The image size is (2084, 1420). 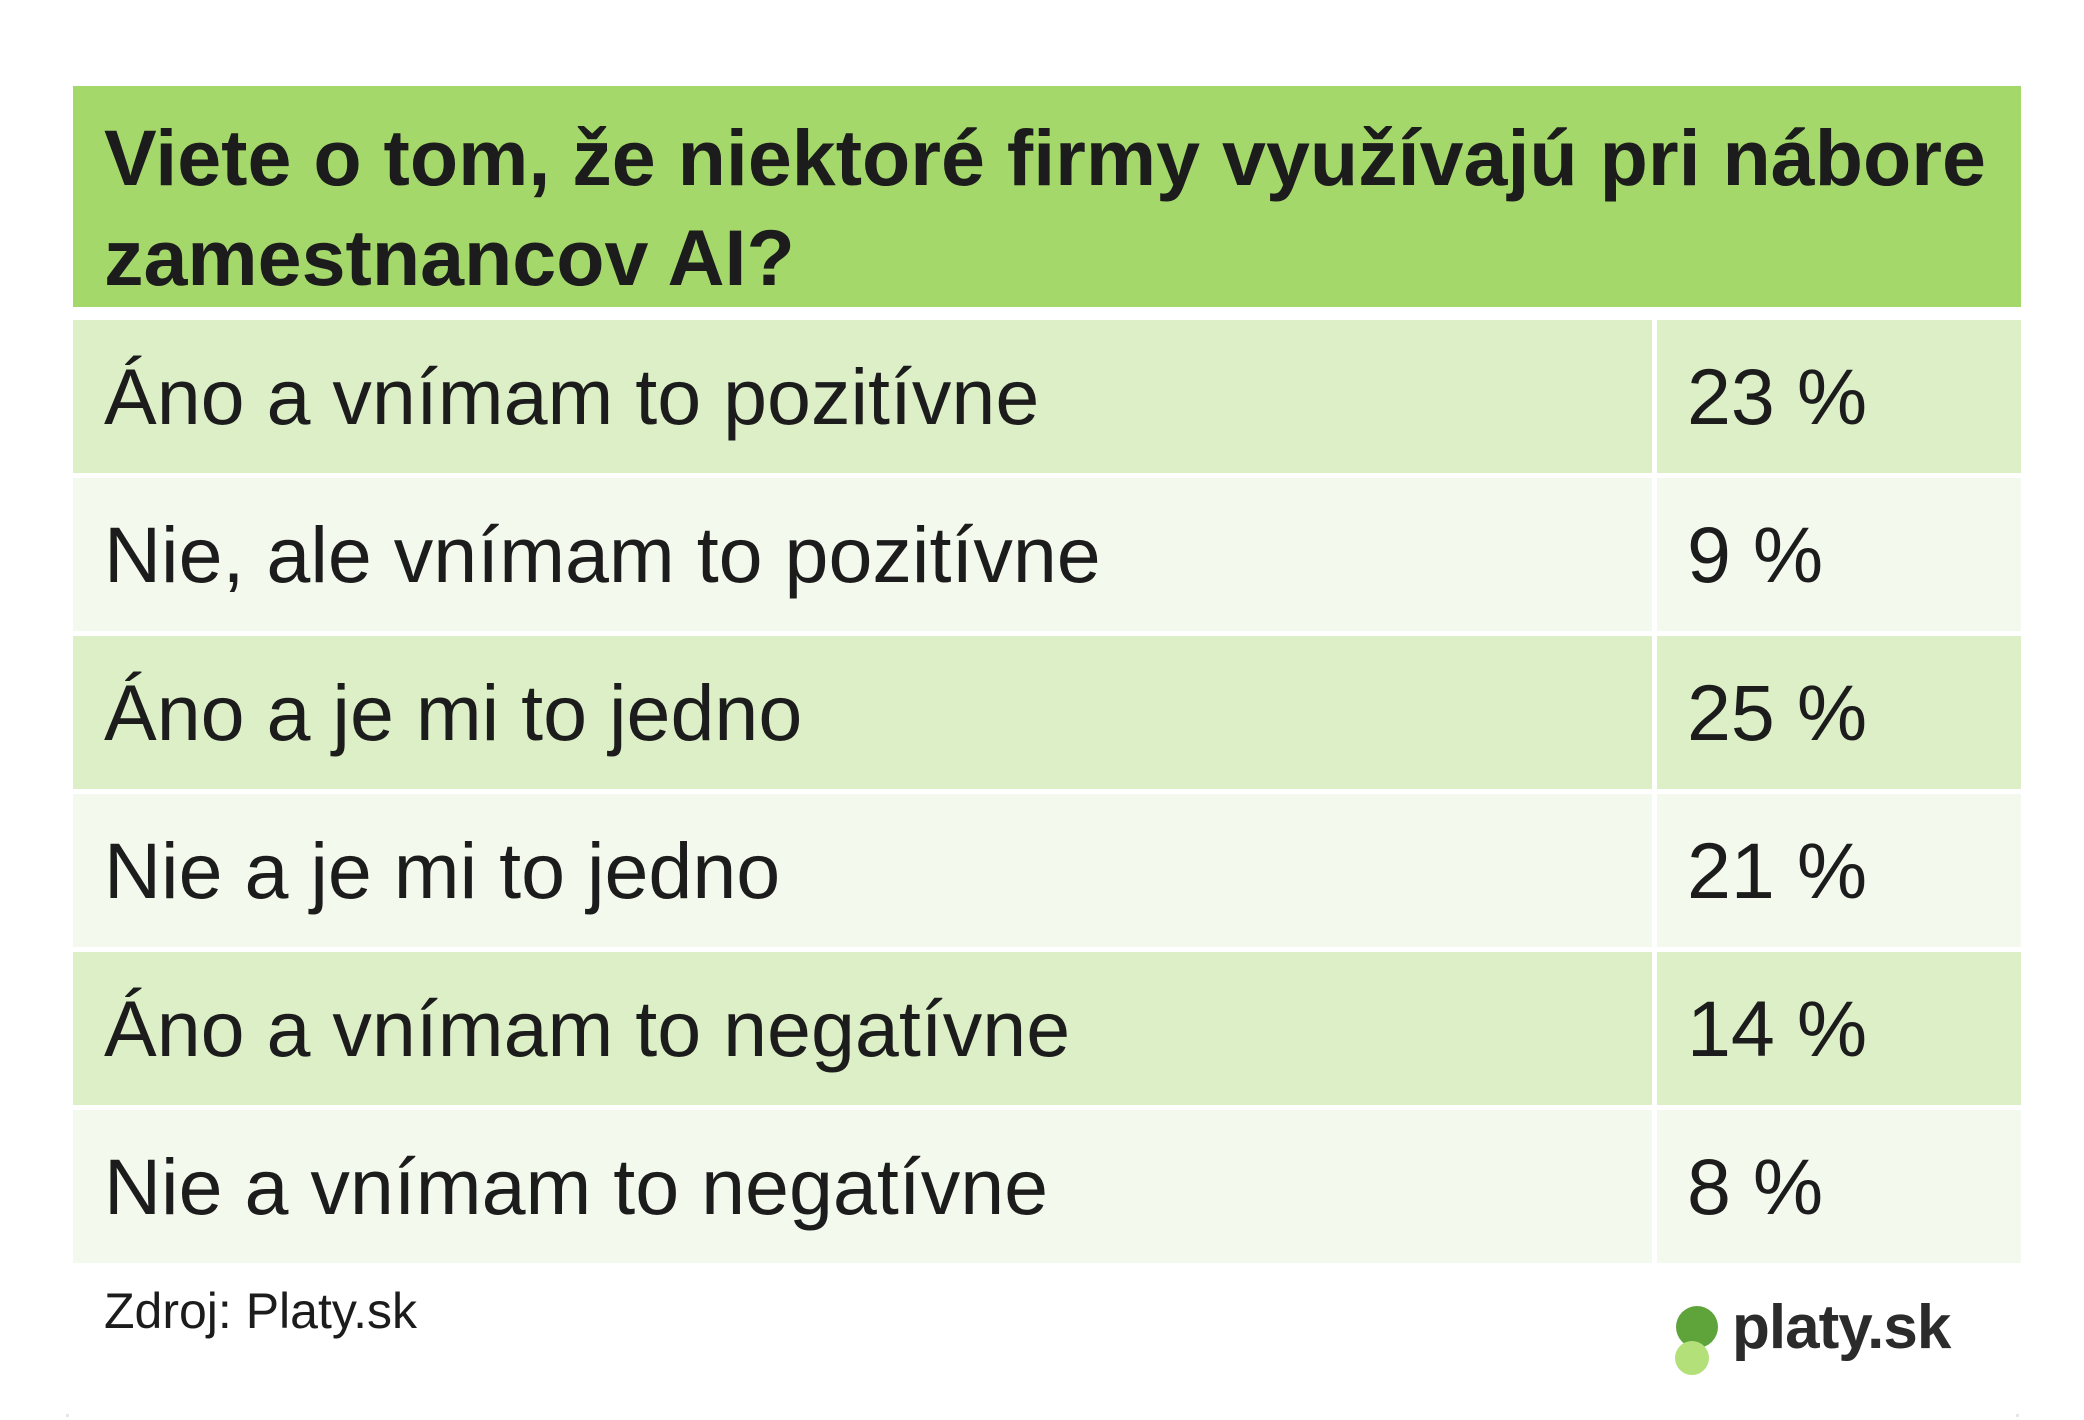 I want to click on table-row: Áno a vnímam to pozitívne 23 %, so click(x=1047, y=396).